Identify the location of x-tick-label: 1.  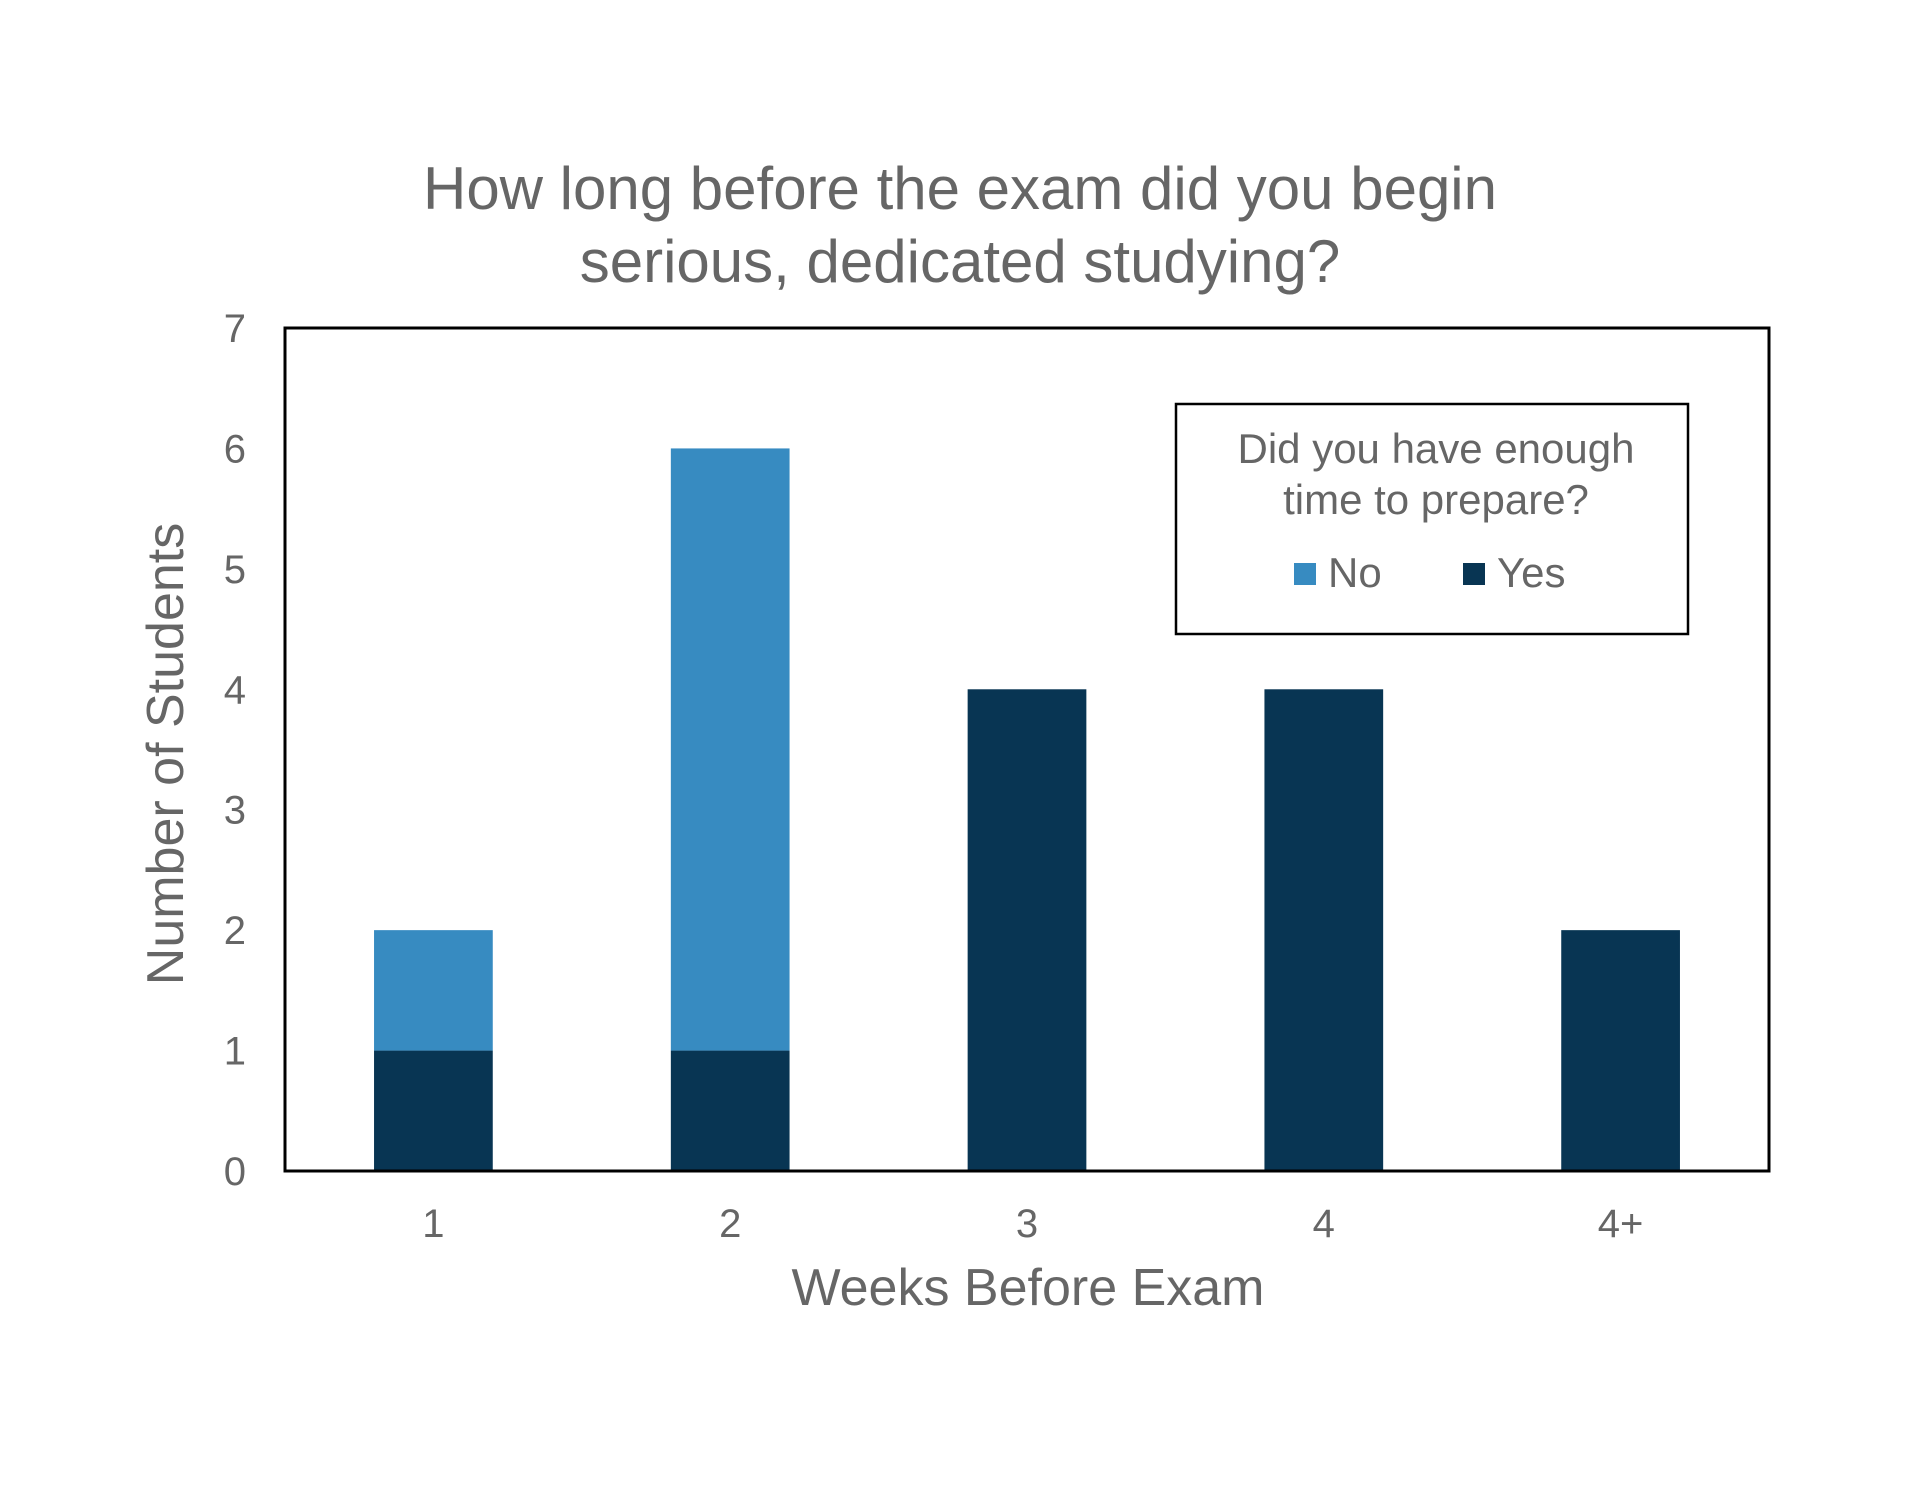
(433, 1224).